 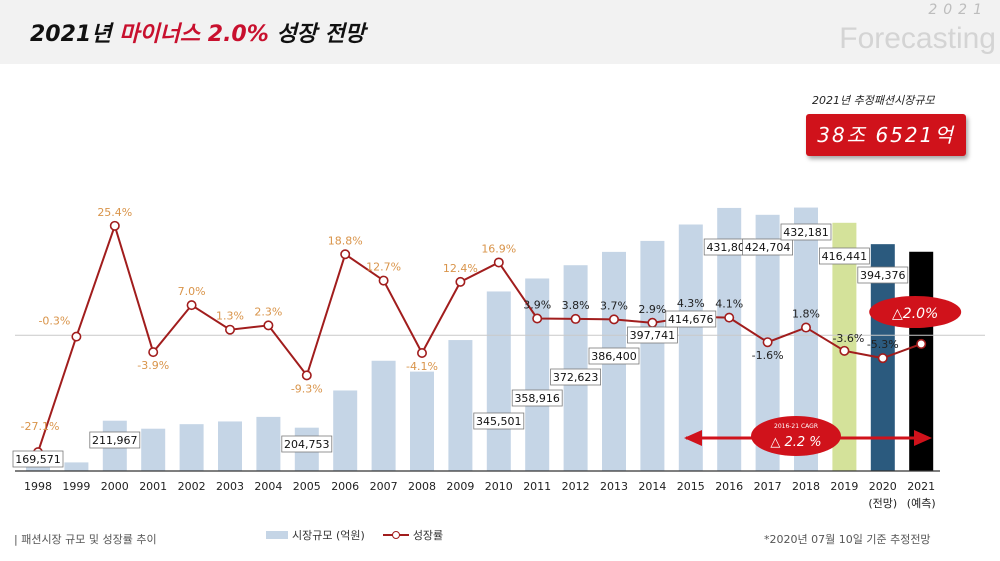 I want to click on bar-label-2012: 372,623, so click(x=576, y=377).